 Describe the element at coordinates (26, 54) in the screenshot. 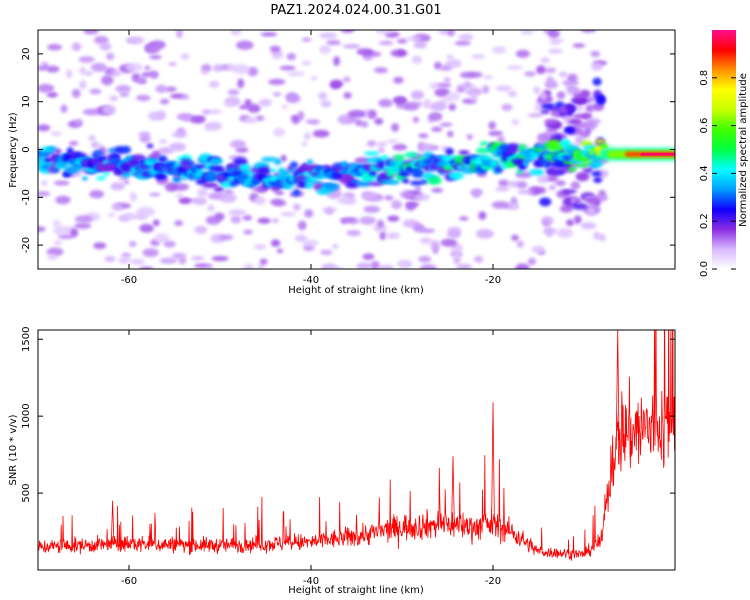

I see `spectrogram-y-tick-label: 20` at that location.